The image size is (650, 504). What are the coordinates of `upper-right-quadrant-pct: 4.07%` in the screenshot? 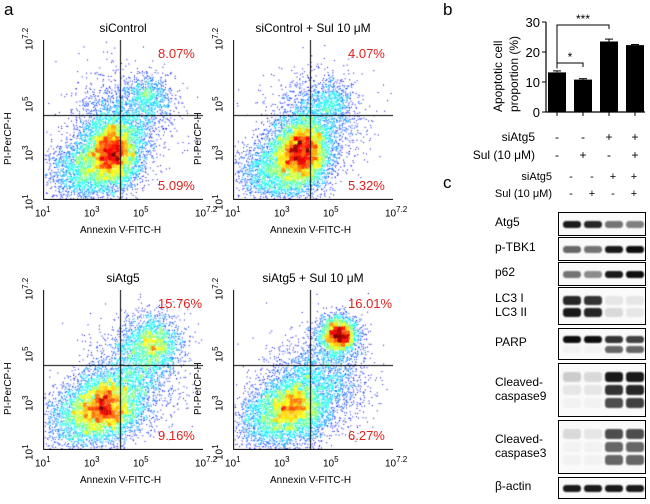 It's located at (366, 53).